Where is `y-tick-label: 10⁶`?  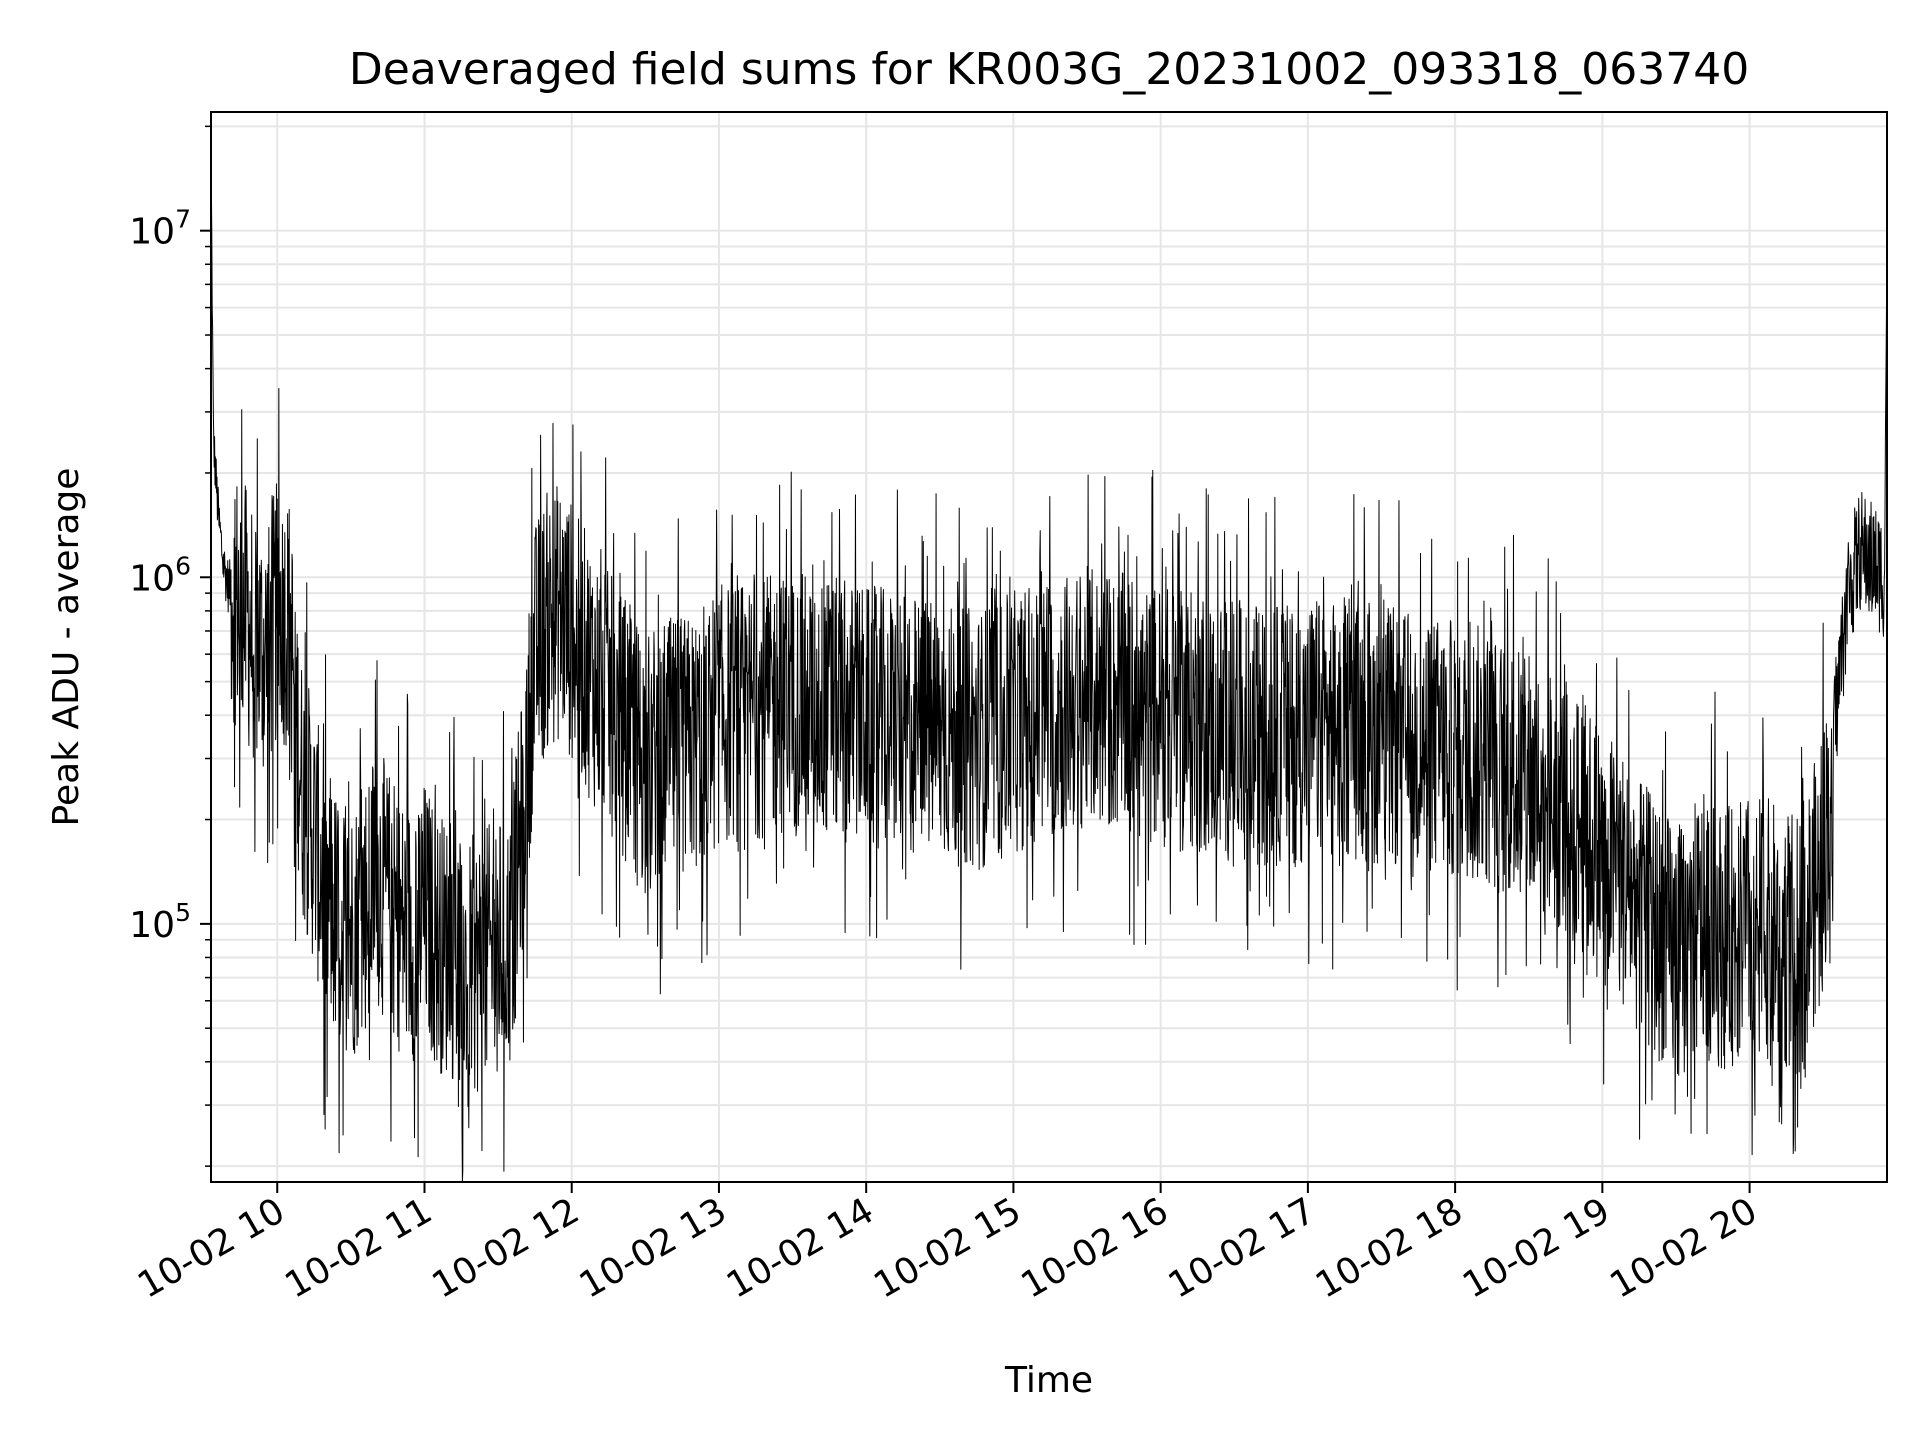 y-tick-label: 10⁶ is located at coordinates (160, 575).